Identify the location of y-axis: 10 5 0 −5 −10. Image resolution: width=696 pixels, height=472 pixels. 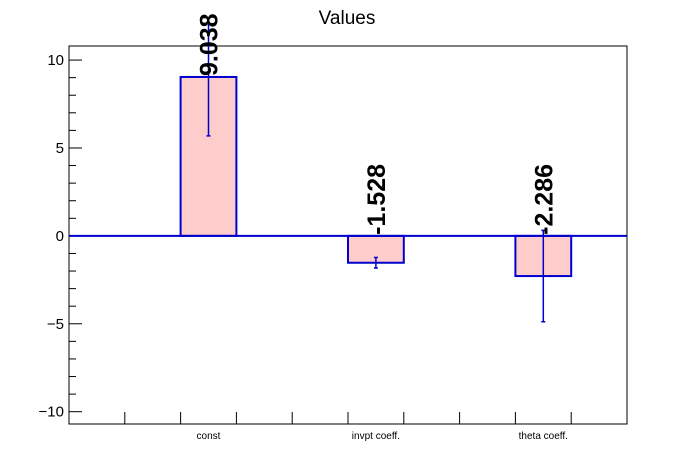
(60, 236).